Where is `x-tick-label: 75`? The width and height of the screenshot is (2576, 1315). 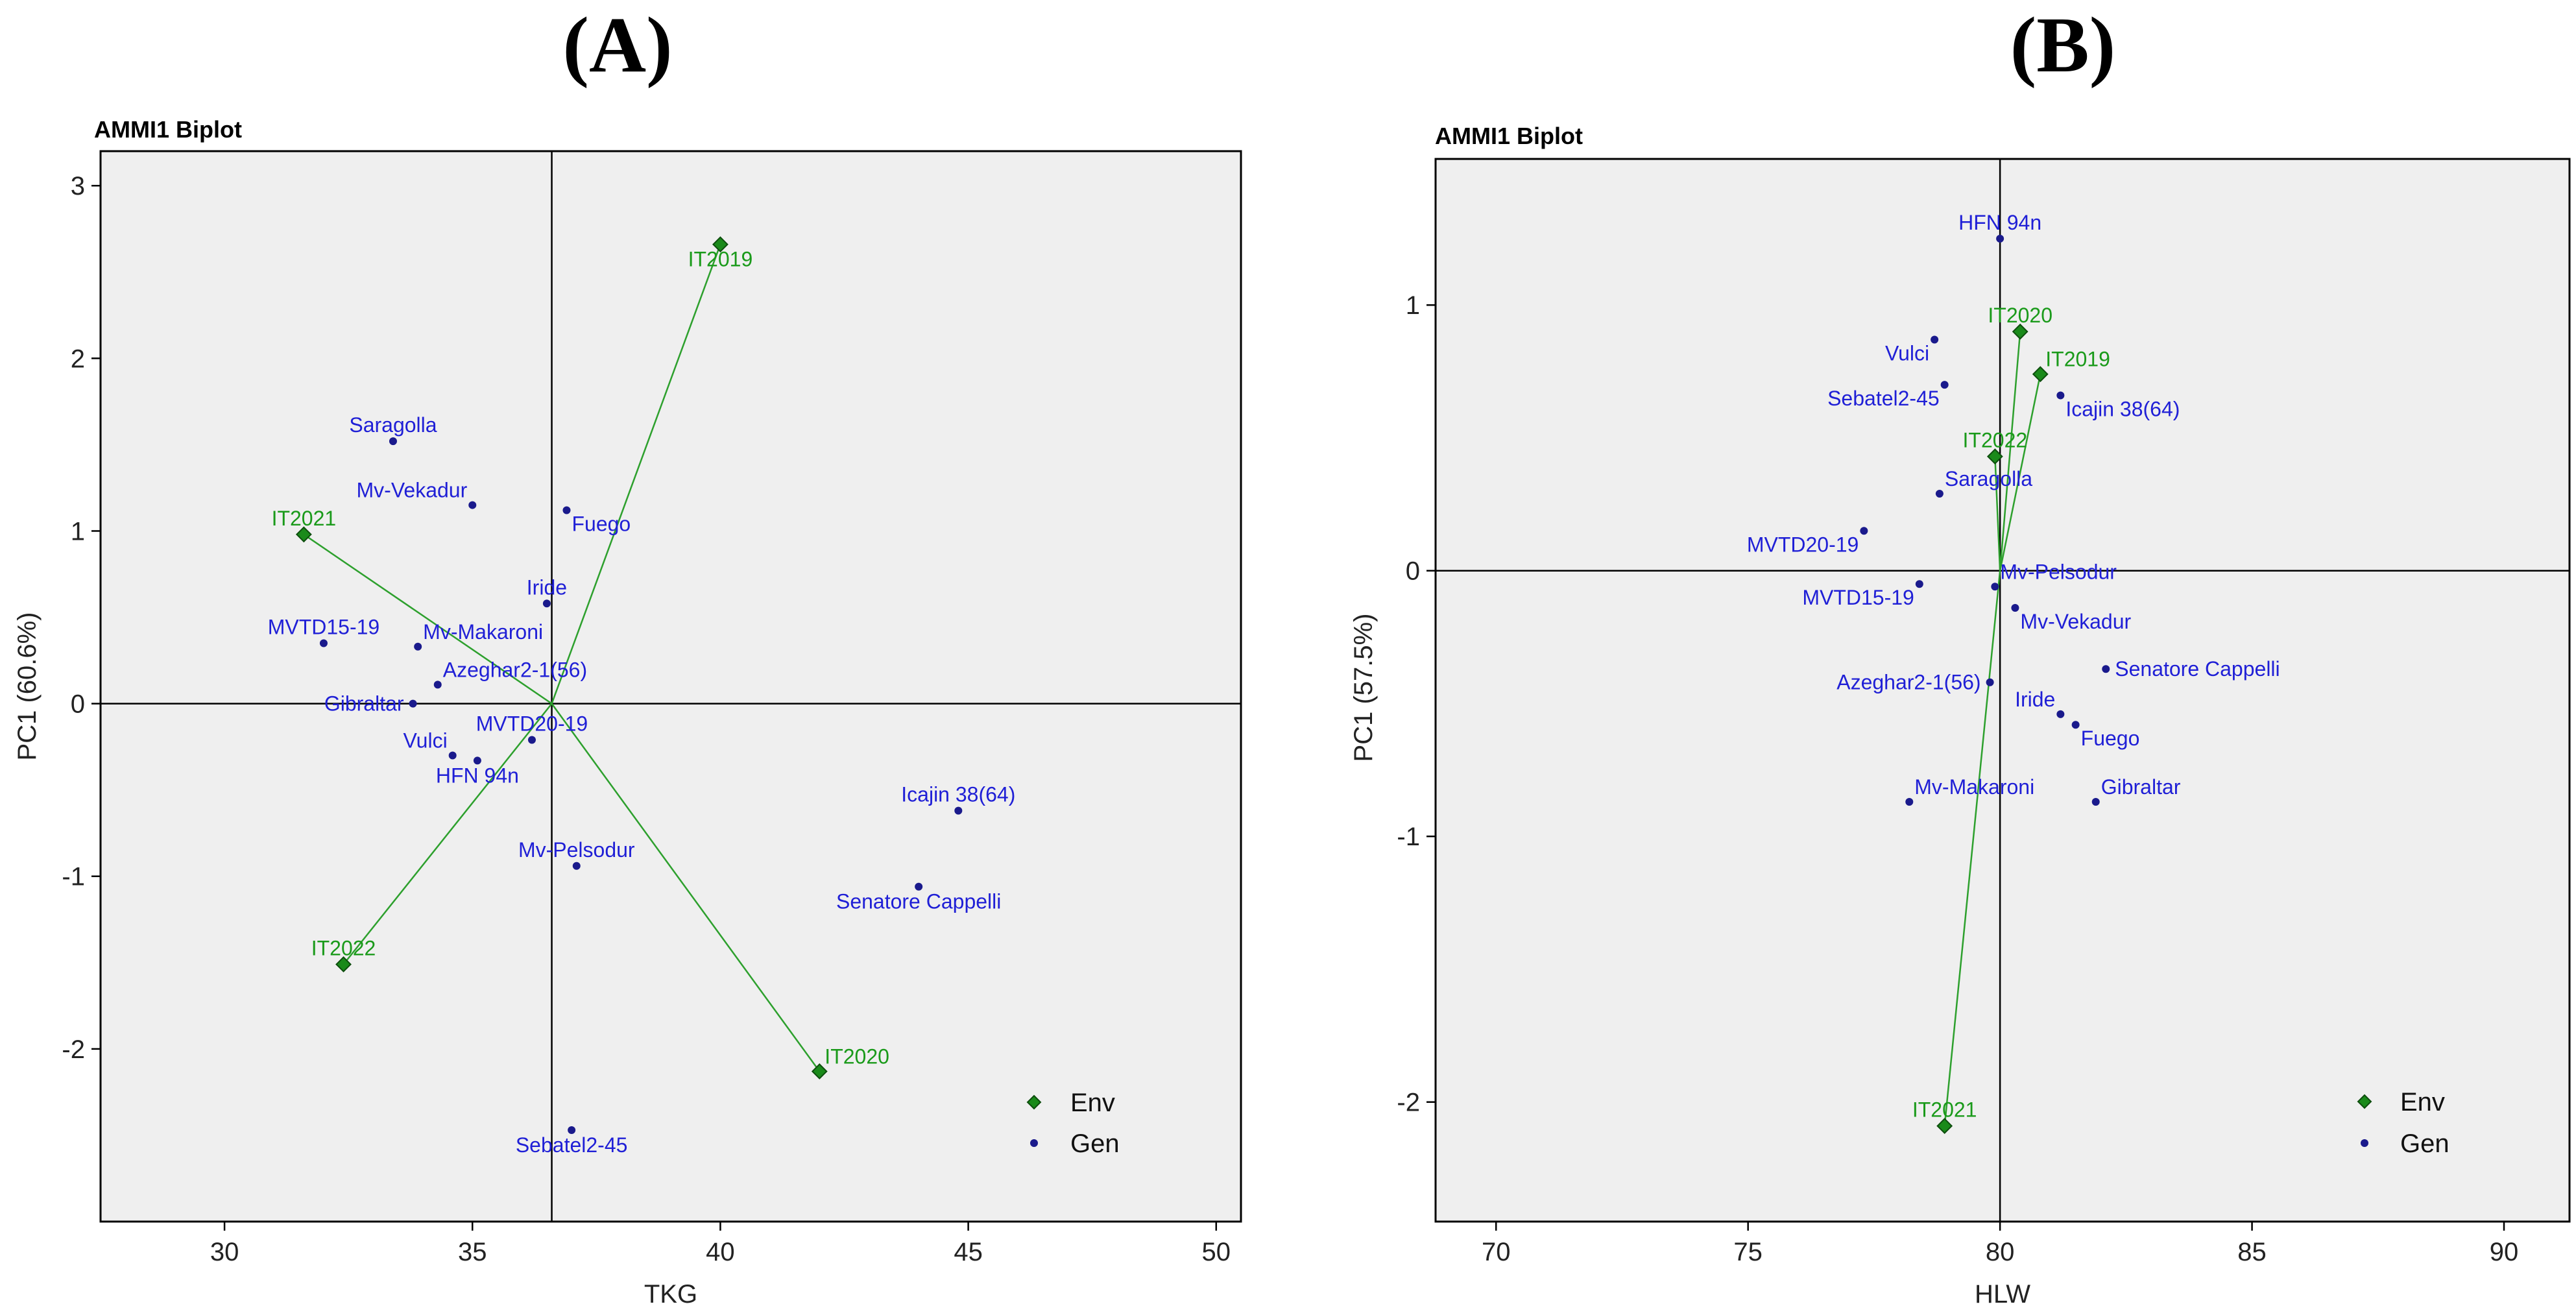
x-tick-label: 75 is located at coordinates (1748, 1252).